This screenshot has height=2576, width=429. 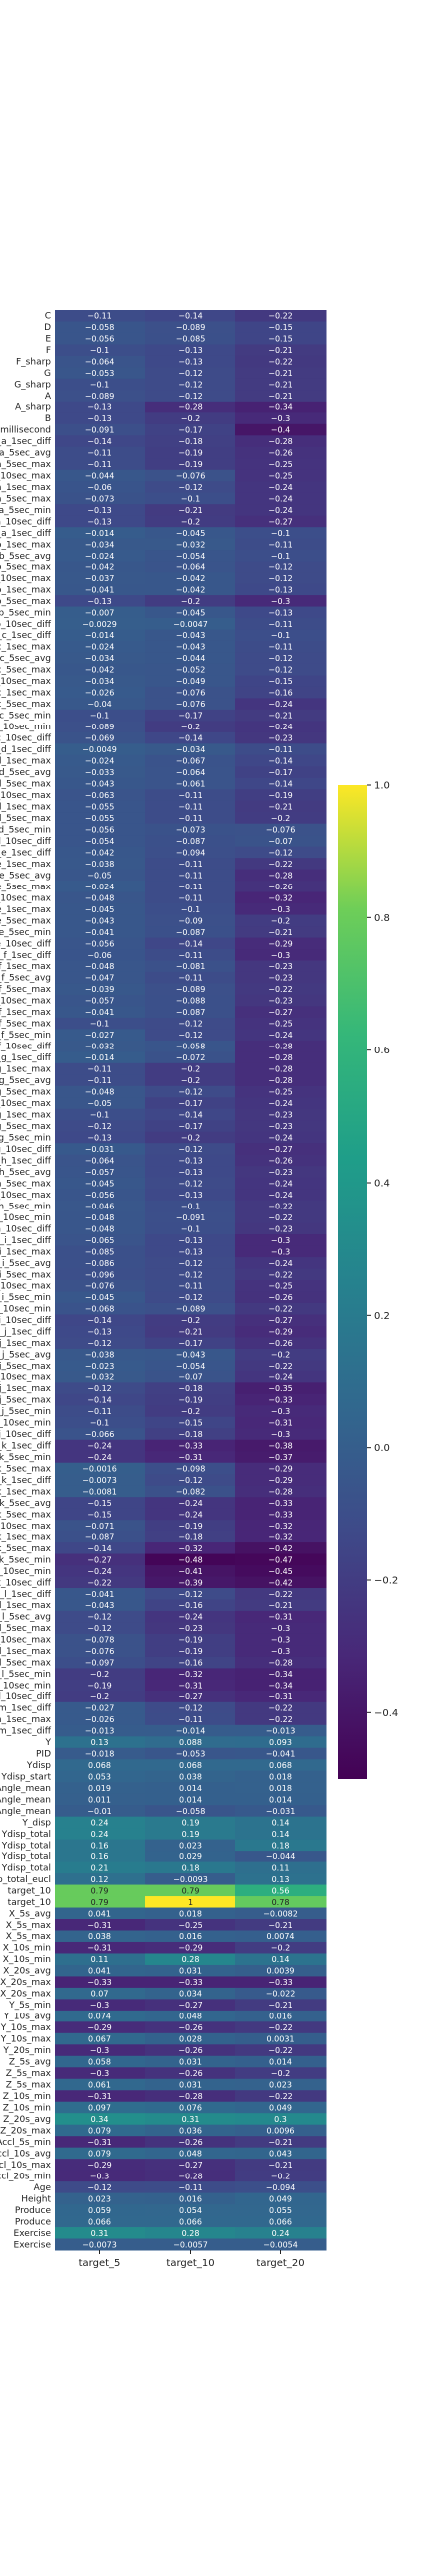 I want to click on cell-value: 0.029, so click(x=190, y=1856).